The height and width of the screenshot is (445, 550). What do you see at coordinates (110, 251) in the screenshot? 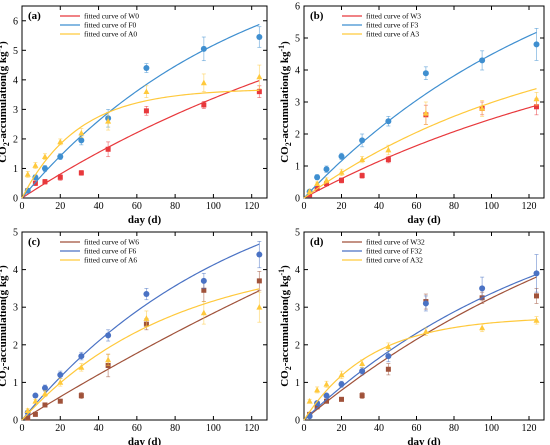
I see `legend-label: fitted curve of F6` at bounding box center [110, 251].